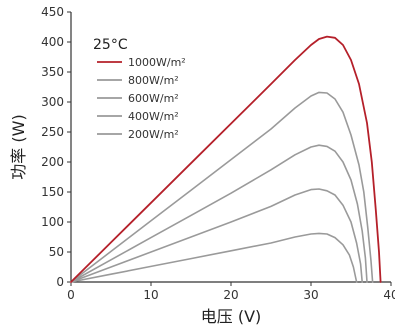 This screenshot has width=395, height=327. What do you see at coordinates (52, 132) in the screenshot?
I see `y-tick-label: 250` at bounding box center [52, 132].